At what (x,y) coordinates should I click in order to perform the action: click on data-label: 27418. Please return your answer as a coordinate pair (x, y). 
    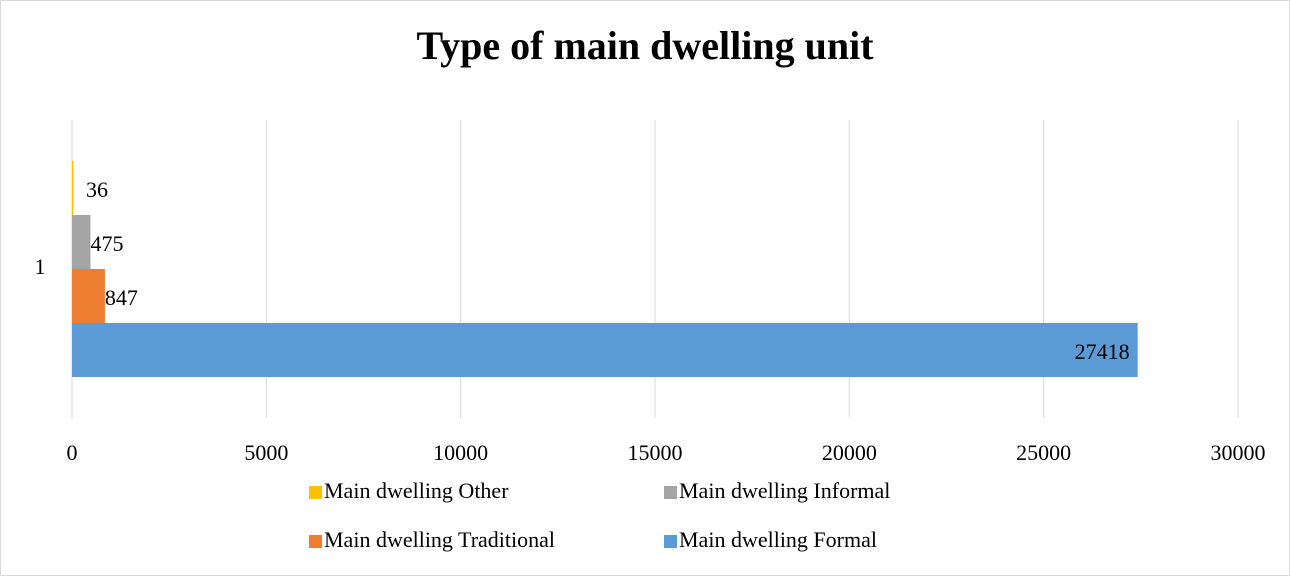
    Looking at the image, I should click on (1102, 351).